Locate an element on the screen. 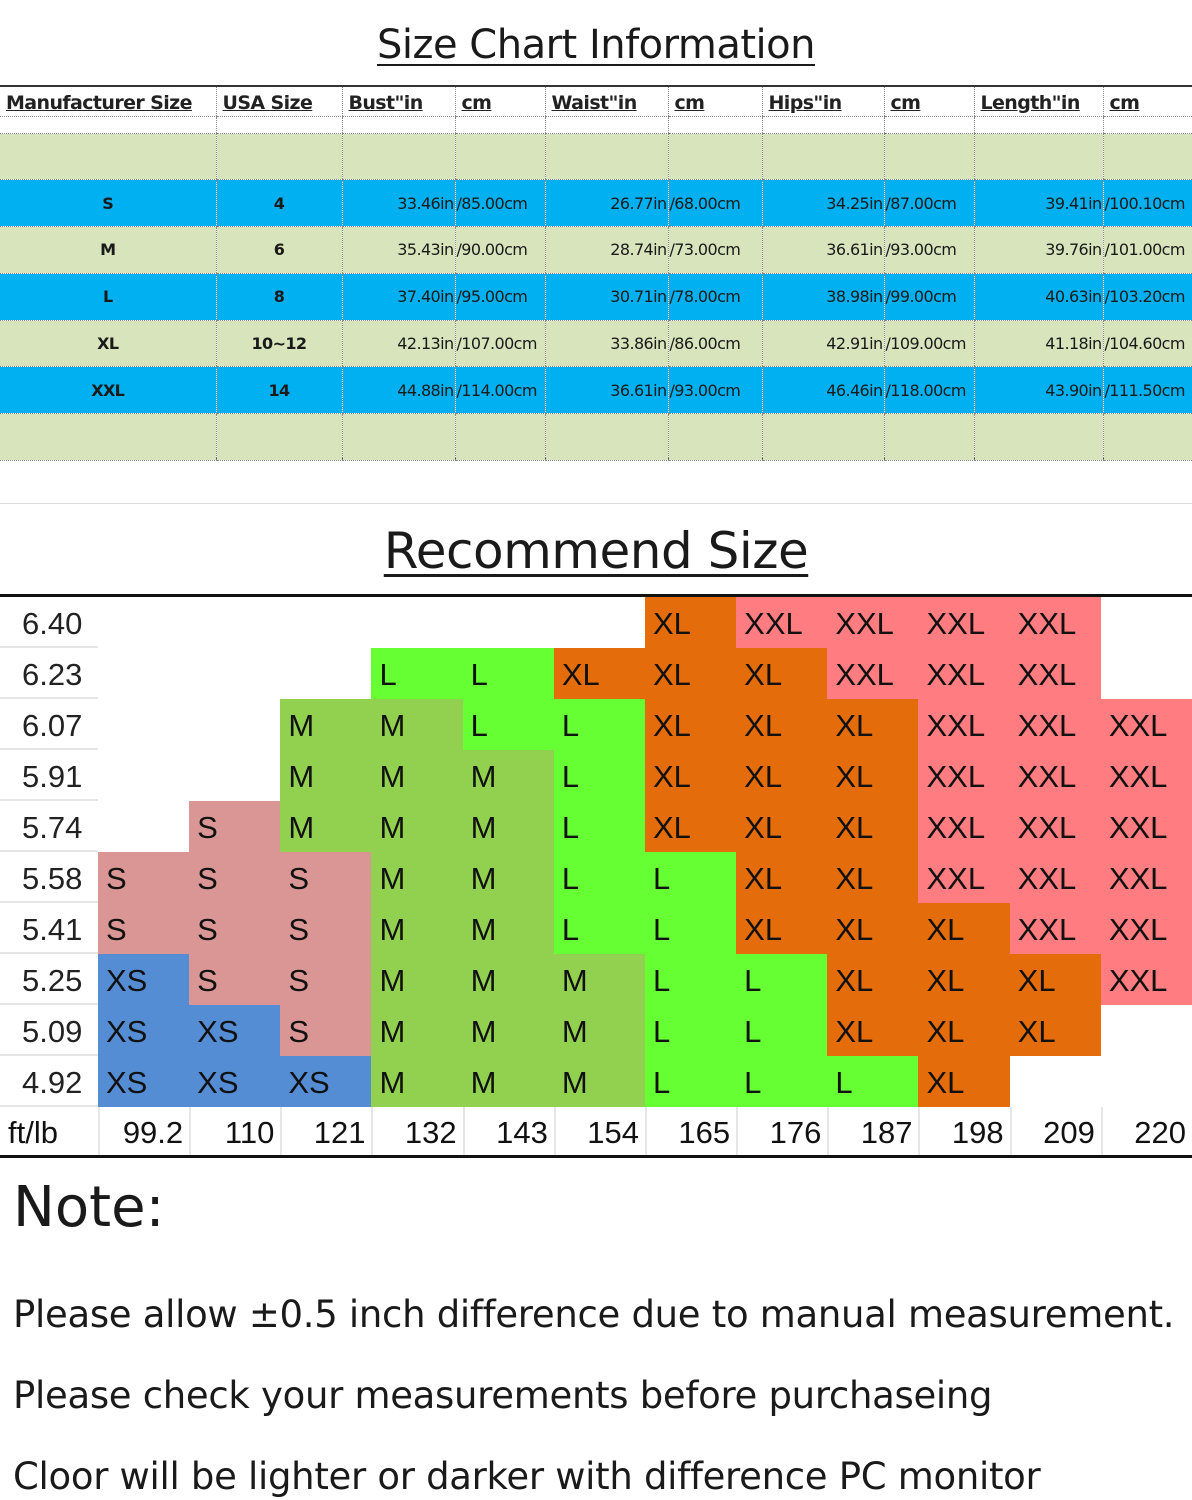 The image size is (1192, 1500). cell-bust-in: 33.46in is located at coordinates (398, 203).